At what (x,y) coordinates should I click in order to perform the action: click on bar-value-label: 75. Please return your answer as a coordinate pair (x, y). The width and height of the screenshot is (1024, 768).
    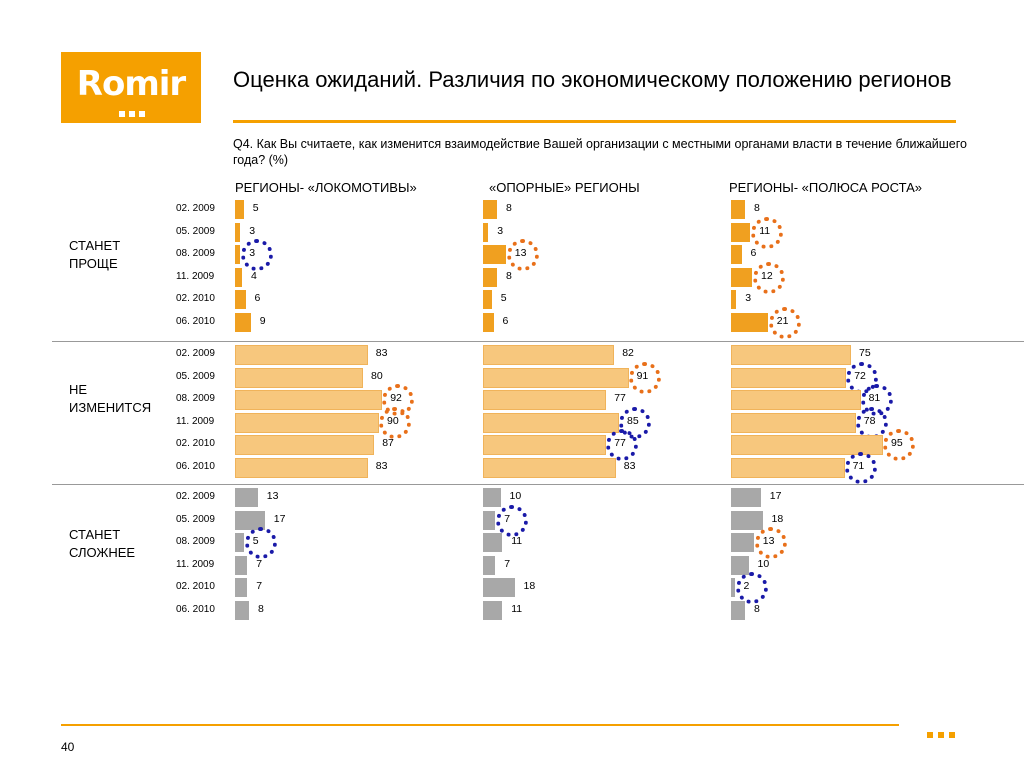
    Looking at the image, I should click on (865, 353).